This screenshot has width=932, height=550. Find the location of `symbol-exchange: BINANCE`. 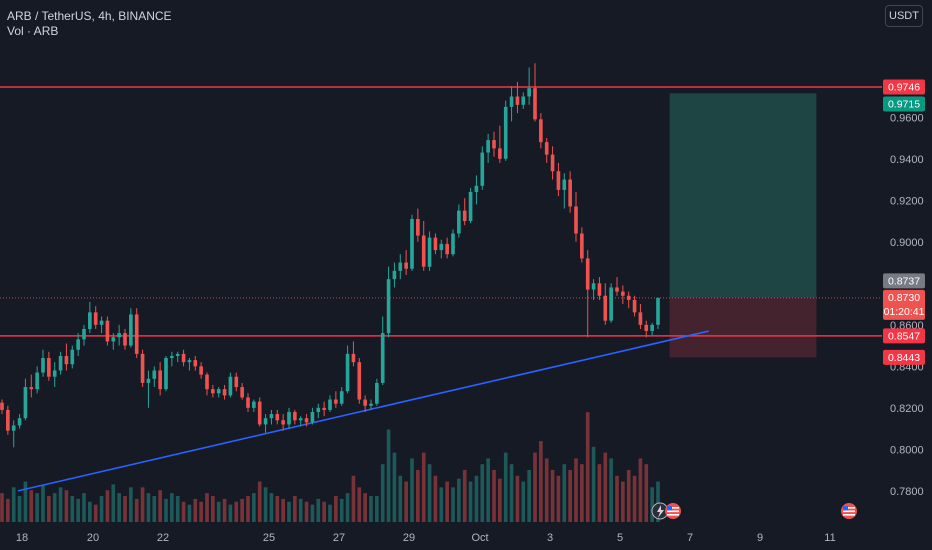

symbol-exchange: BINANCE is located at coordinates (145, 16).